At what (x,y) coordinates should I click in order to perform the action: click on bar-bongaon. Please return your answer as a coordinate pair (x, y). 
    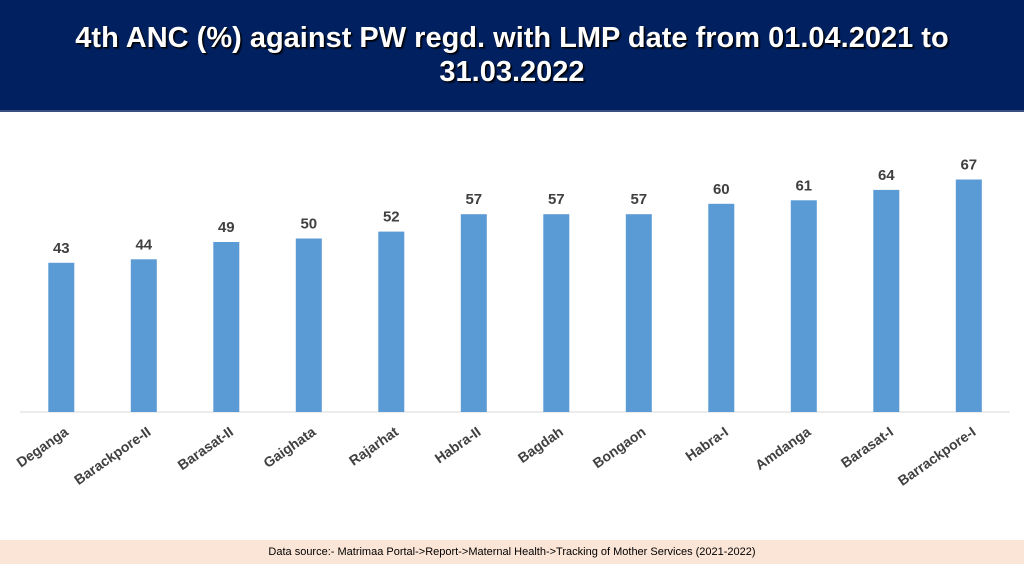
    Looking at the image, I should click on (638, 313).